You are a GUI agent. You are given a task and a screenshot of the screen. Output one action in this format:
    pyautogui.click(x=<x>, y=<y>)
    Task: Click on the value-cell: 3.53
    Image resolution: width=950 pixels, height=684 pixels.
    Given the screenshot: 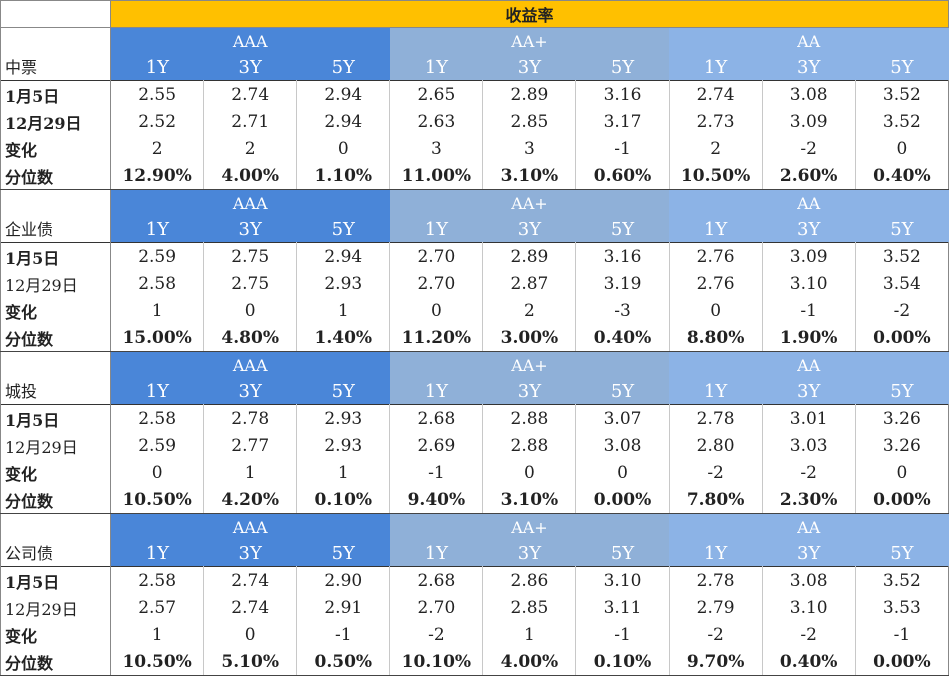 What is the action you would take?
    pyautogui.click(x=902, y=607)
    